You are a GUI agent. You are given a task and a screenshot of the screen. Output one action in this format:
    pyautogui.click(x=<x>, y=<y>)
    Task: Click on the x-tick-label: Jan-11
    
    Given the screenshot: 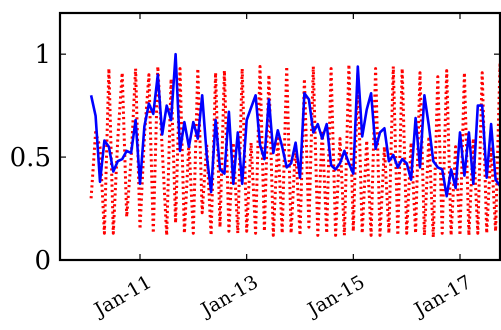 What is the action you would take?
    pyautogui.click(x=122, y=296)
    